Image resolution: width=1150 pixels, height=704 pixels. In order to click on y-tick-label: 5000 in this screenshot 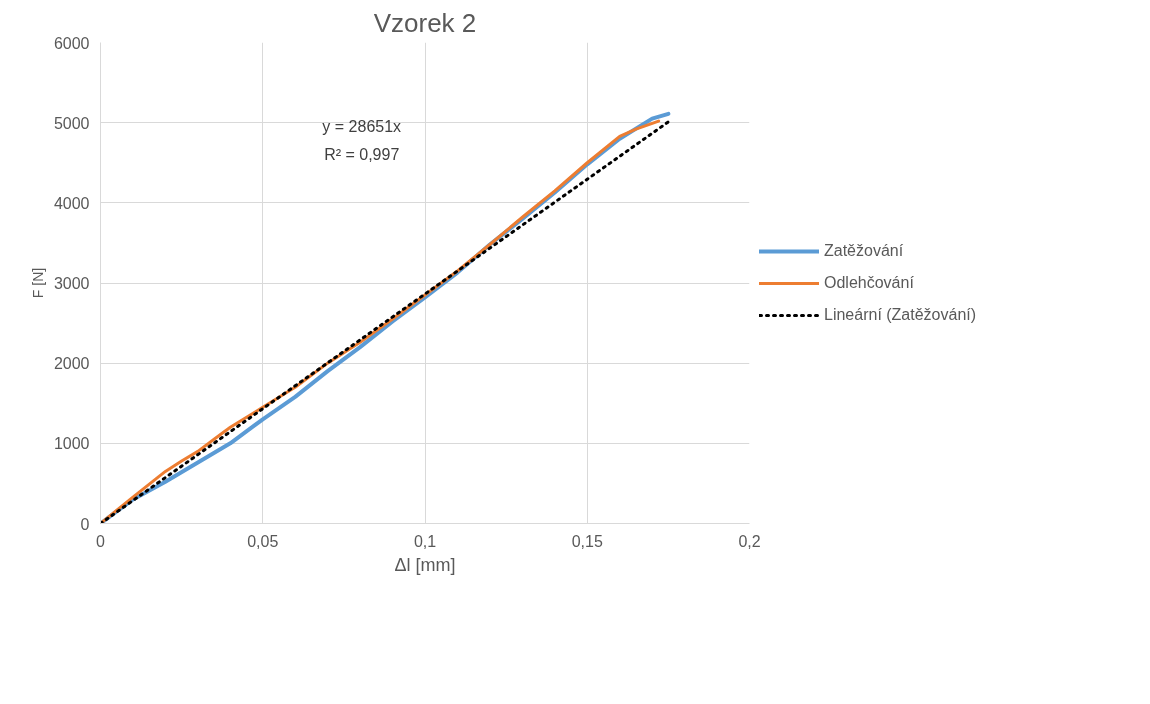, I will do `click(71, 123)`.